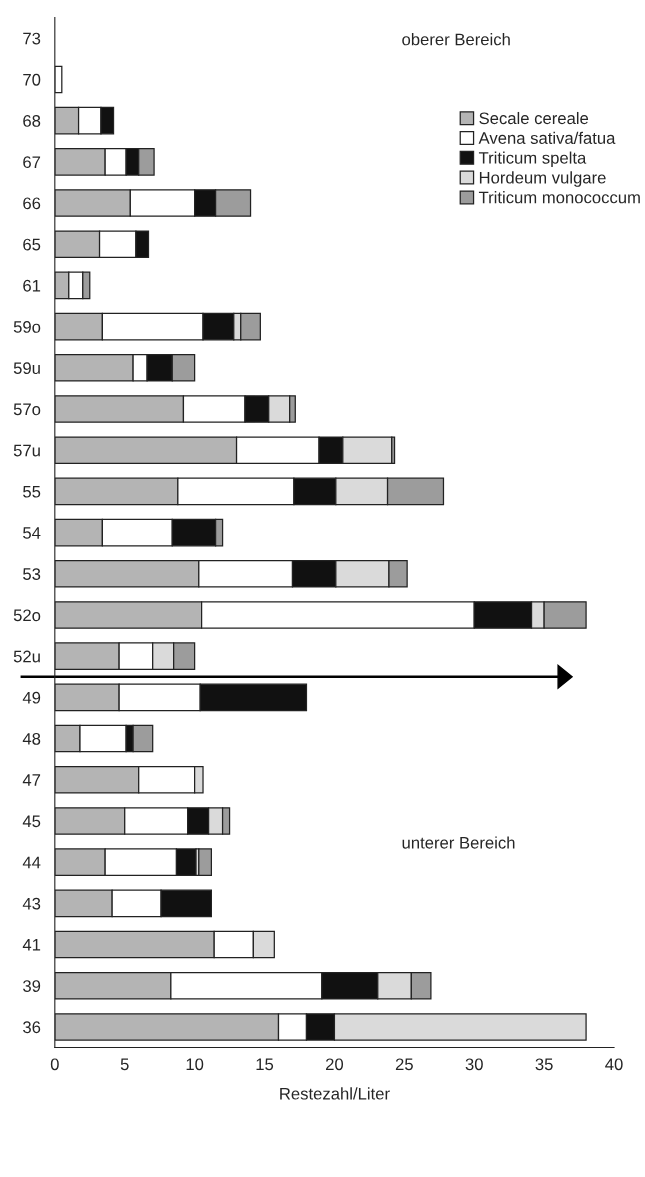 This screenshot has height=1177, width=645. Describe the element at coordinates (31, 945) in the screenshot. I see `y-tick-label: 41` at that location.